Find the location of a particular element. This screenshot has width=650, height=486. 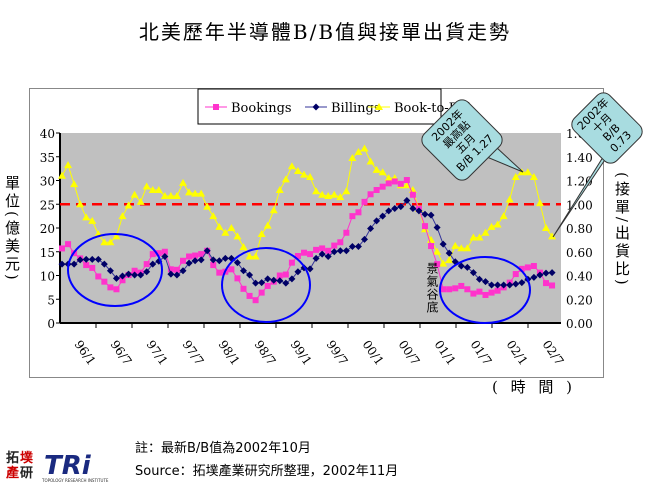

y2-tick-label: 0.20 is located at coordinates (579, 300).